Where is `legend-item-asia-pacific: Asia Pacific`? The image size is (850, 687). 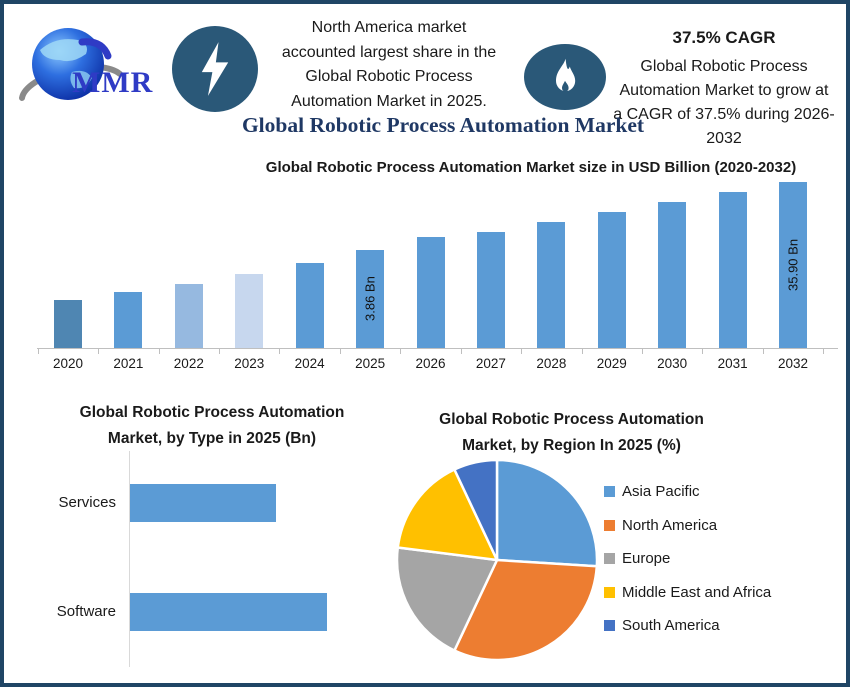 legend-item-asia-pacific: Asia Pacific is located at coordinates (652, 491).